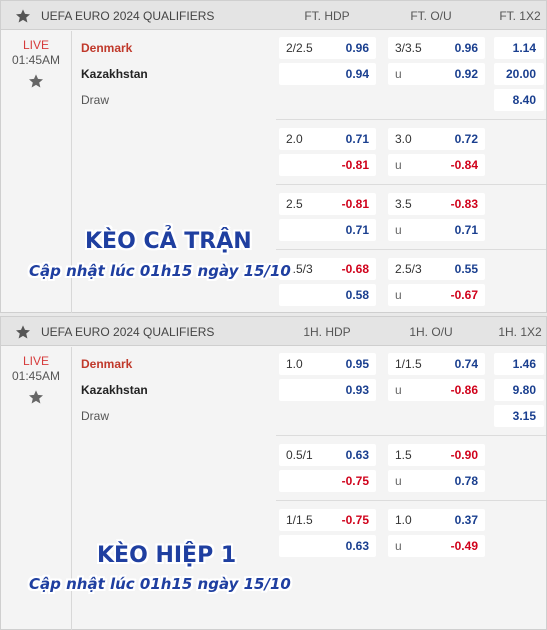 The width and height of the screenshot is (547, 630). What do you see at coordinates (436, 269) in the screenshot?
I see `ou-over-odds: 2.5/3 0.55` at bounding box center [436, 269].